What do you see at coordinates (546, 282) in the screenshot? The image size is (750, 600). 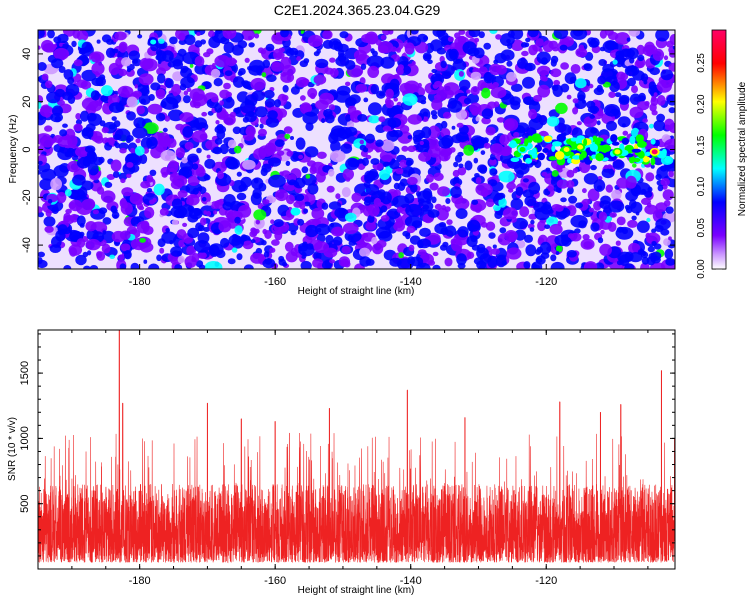 I see `spectrogram-x-tick-label: -120` at bounding box center [546, 282].